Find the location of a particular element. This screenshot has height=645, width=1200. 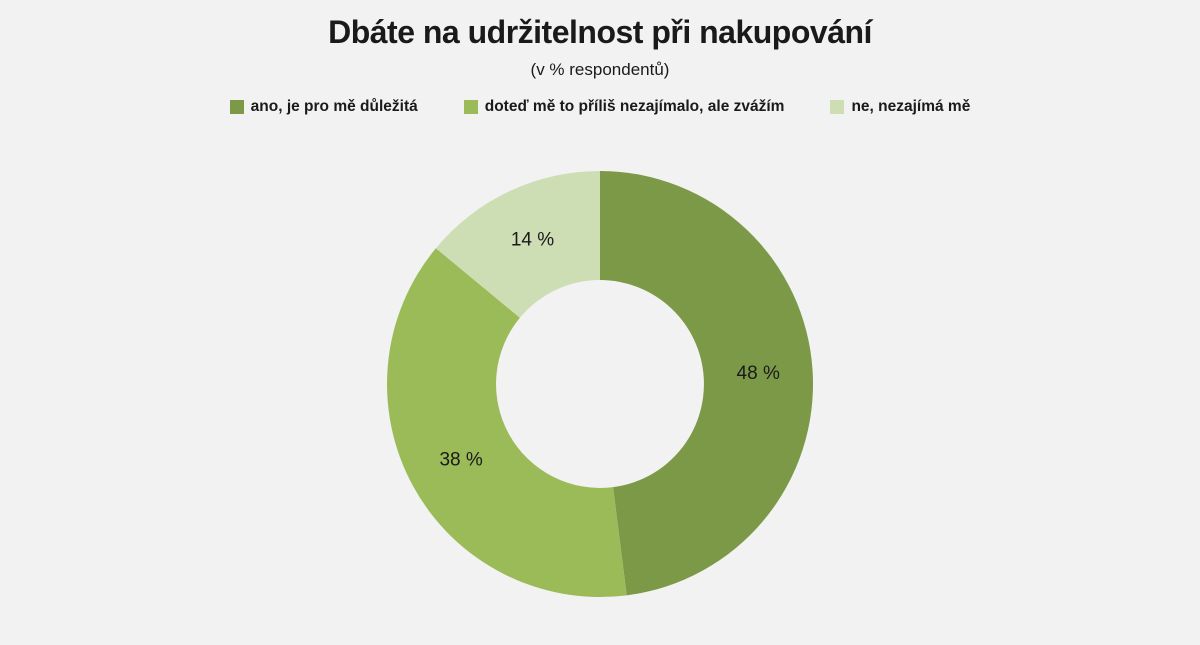

legend-item-2: ne, nezajímá mě is located at coordinates (900, 107).